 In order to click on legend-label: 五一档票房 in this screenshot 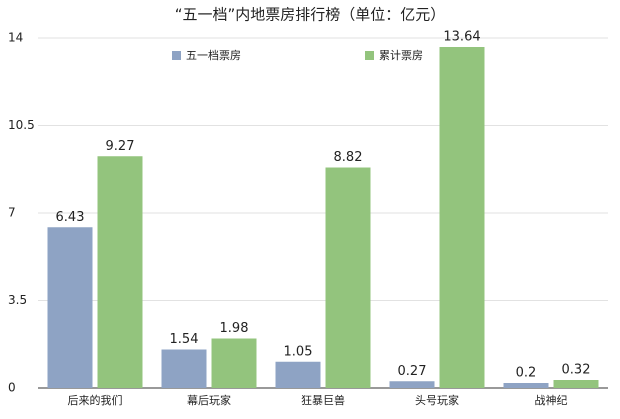, I will do `click(213, 55)`.